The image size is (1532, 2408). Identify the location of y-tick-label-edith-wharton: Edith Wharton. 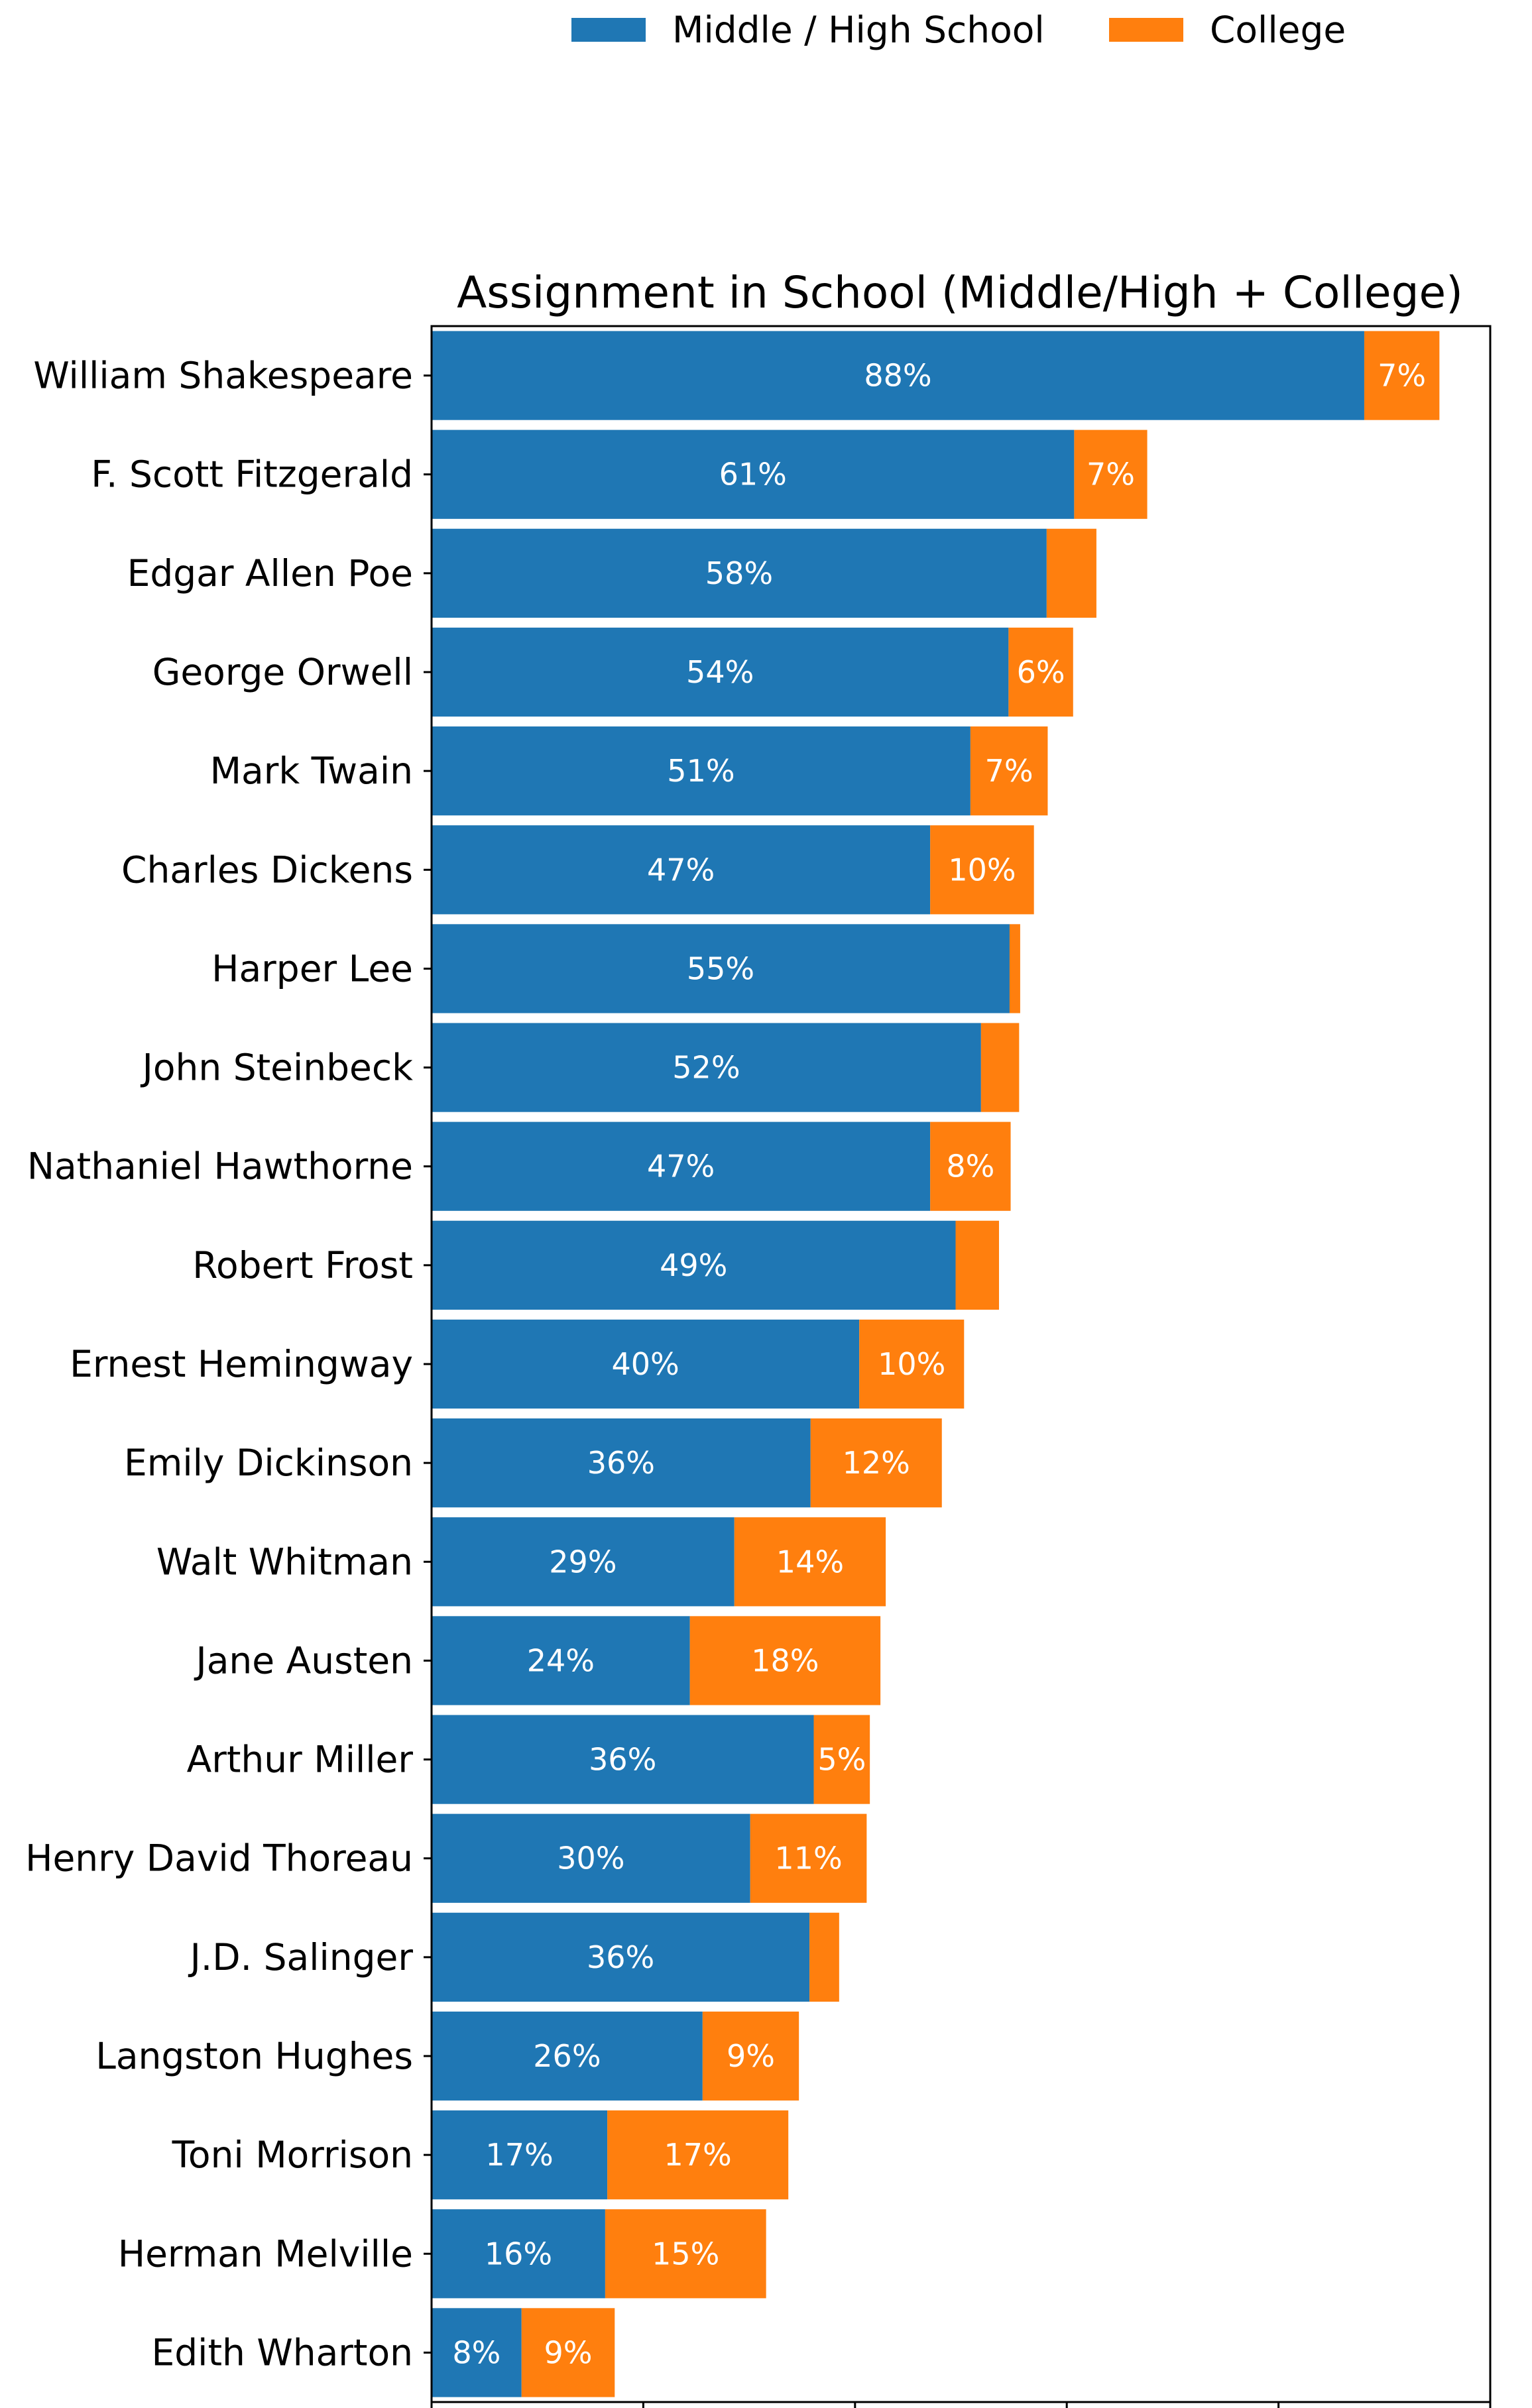
(283, 2352).